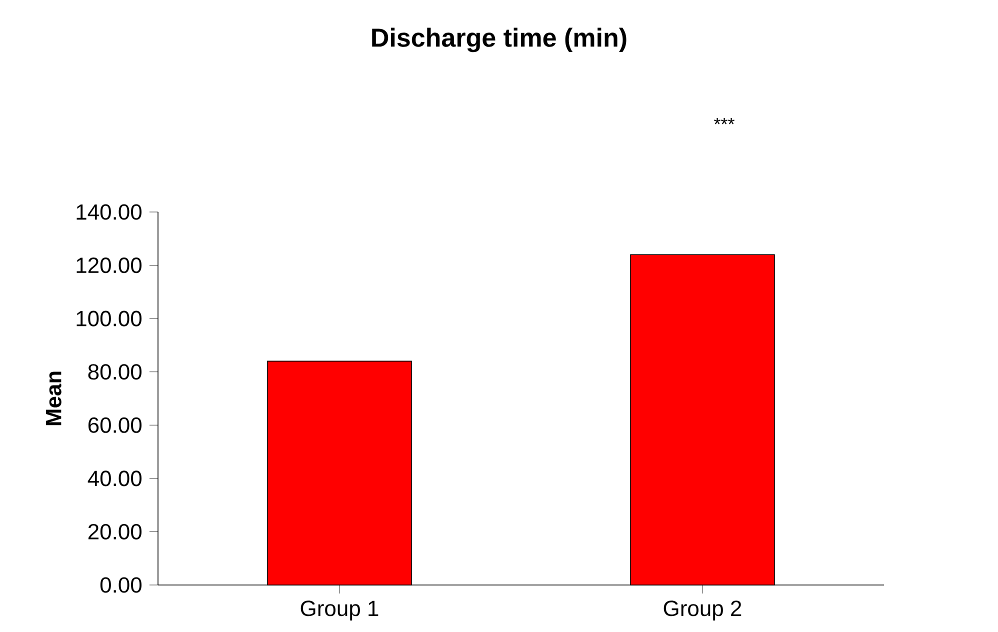  What do you see at coordinates (115, 478) in the screenshot?
I see `y-tick-label: 40.00` at bounding box center [115, 478].